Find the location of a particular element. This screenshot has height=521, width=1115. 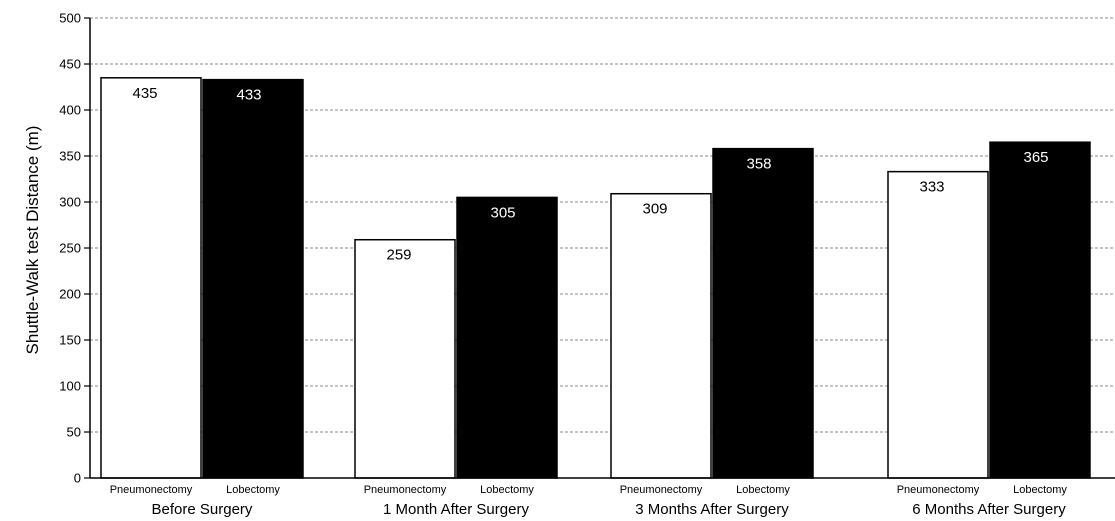

y-tick-label: 300 is located at coordinates (70, 202).